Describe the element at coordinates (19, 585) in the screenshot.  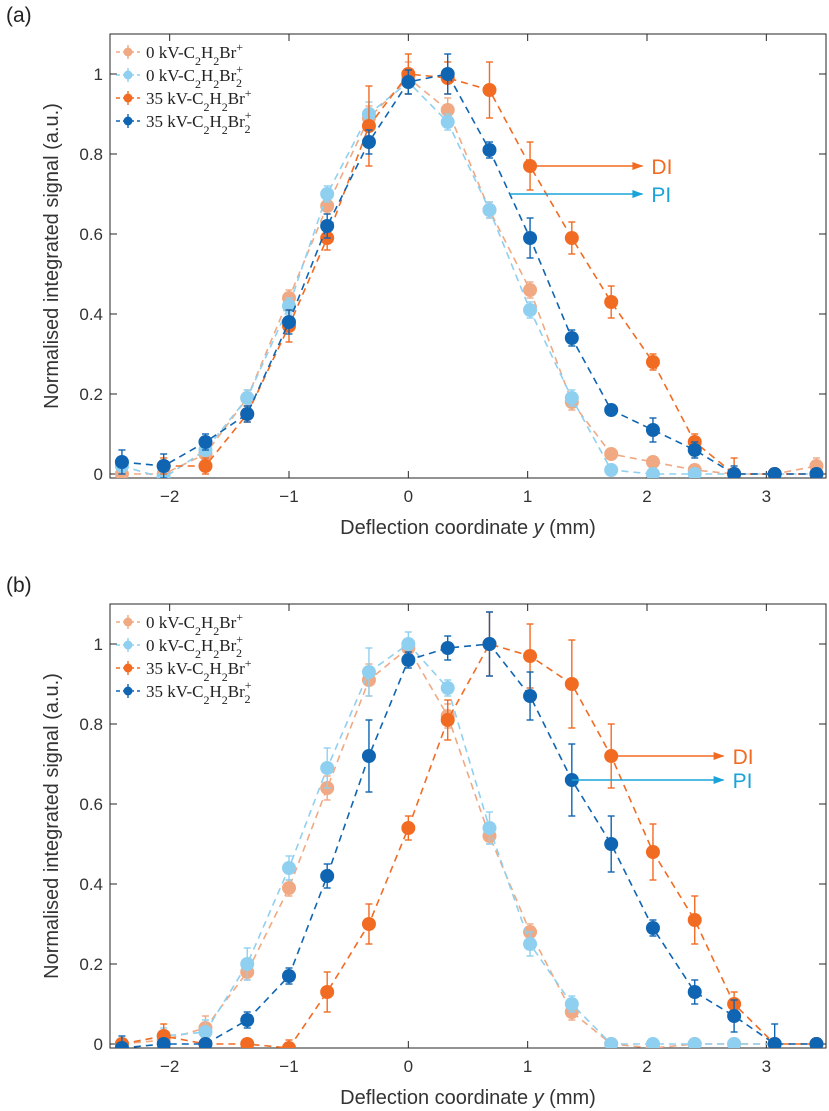
I see `panel-label: (b)` at that location.